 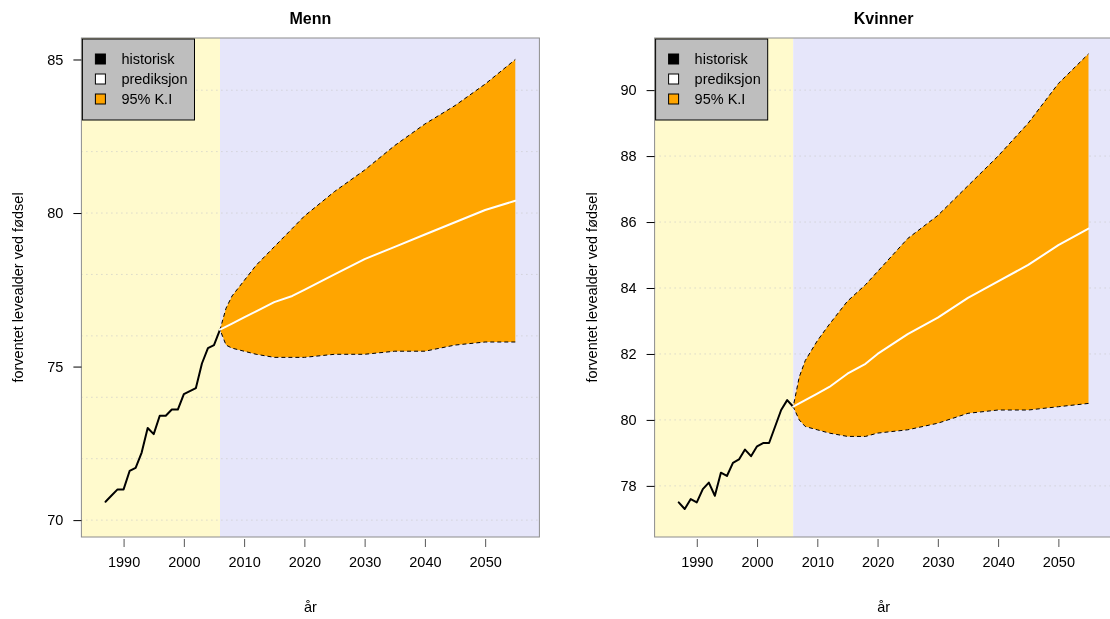 What do you see at coordinates (628, 222) in the screenshot?
I see `y-tick-label: 86` at bounding box center [628, 222].